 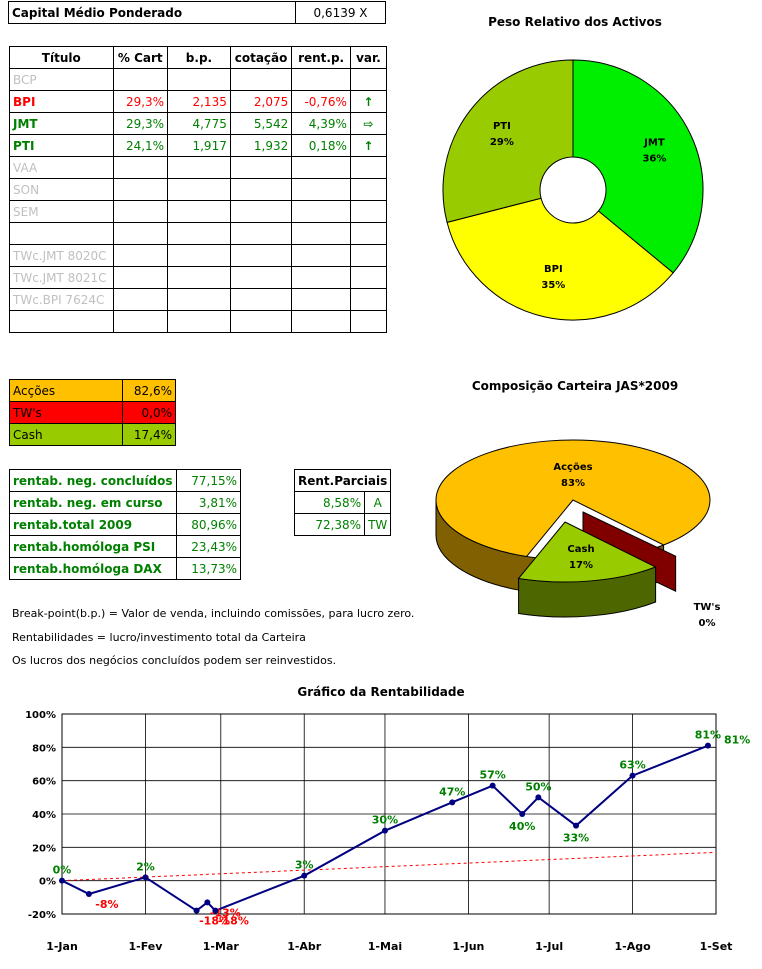 What do you see at coordinates (61, 321) in the screenshot?
I see `cell-title` at bounding box center [61, 321].